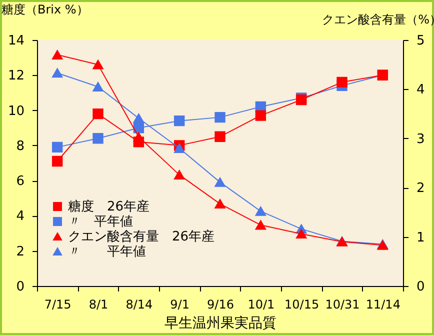 The width and height of the screenshot is (434, 335). What do you see at coordinates (420, 287) in the screenshot?
I see `y2-tick-label: 0` at bounding box center [420, 287].